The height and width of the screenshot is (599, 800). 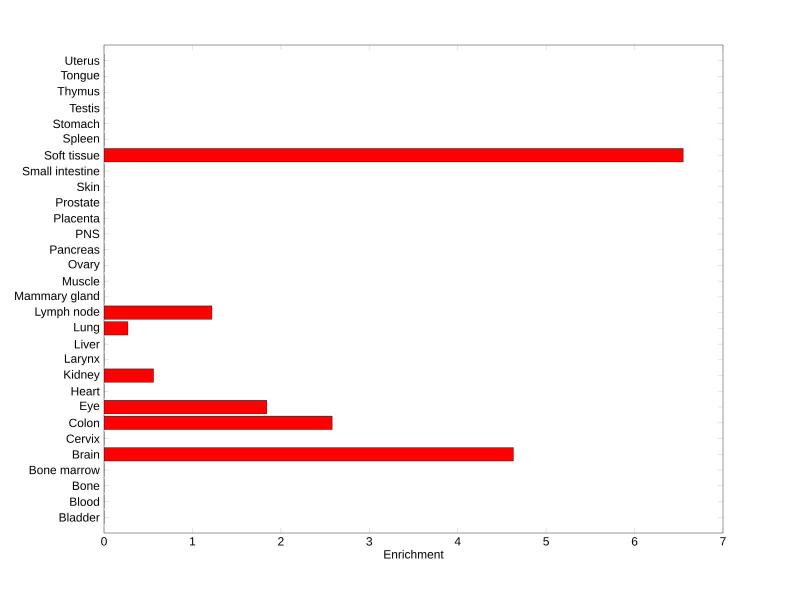 I want to click on y-tick-label: Tongue, so click(x=80, y=76).